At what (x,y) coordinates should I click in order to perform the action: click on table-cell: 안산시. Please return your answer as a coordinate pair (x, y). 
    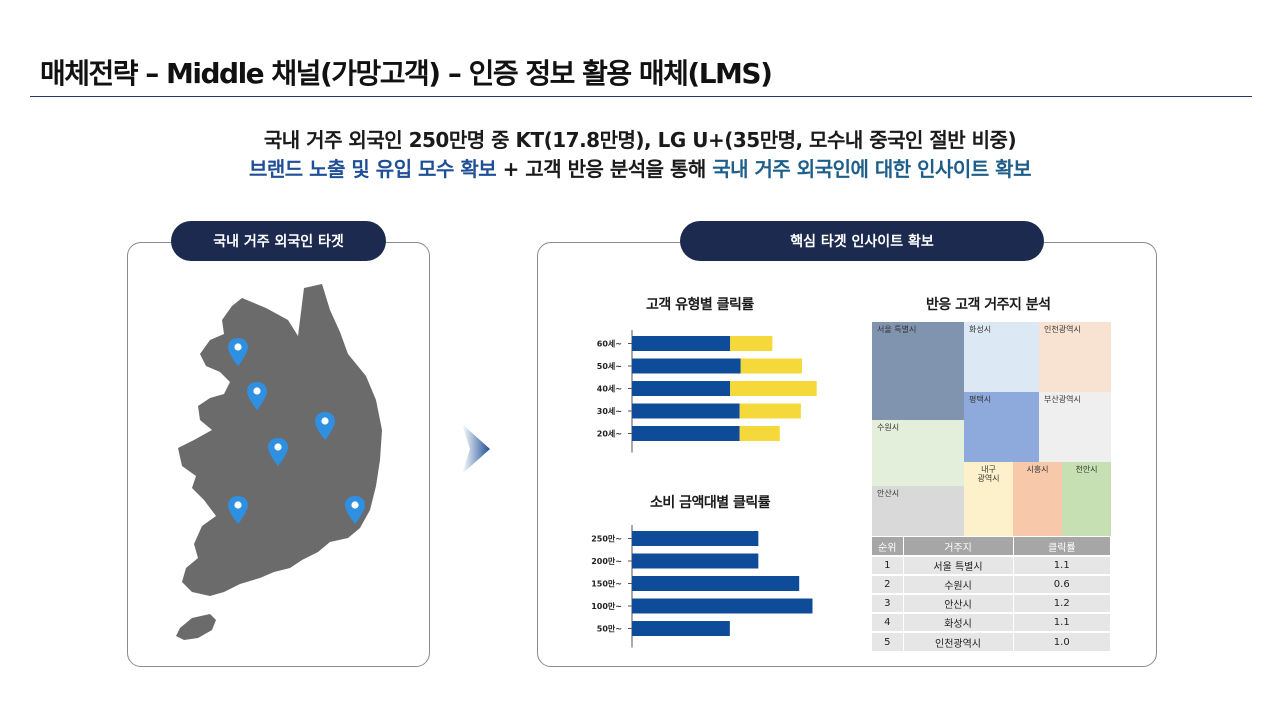
    Looking at the image, I should click on (958, 603).